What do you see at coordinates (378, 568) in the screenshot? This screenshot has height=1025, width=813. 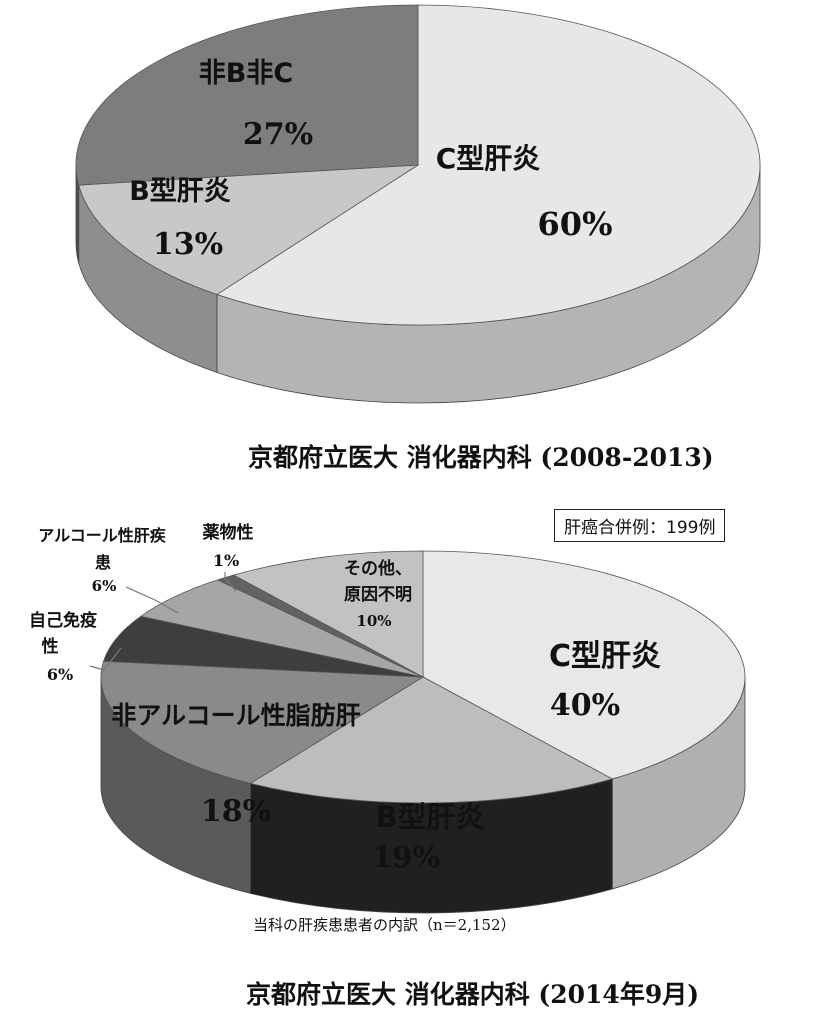 I see `slice-label-: その他、` at bounding box center [378, 568].